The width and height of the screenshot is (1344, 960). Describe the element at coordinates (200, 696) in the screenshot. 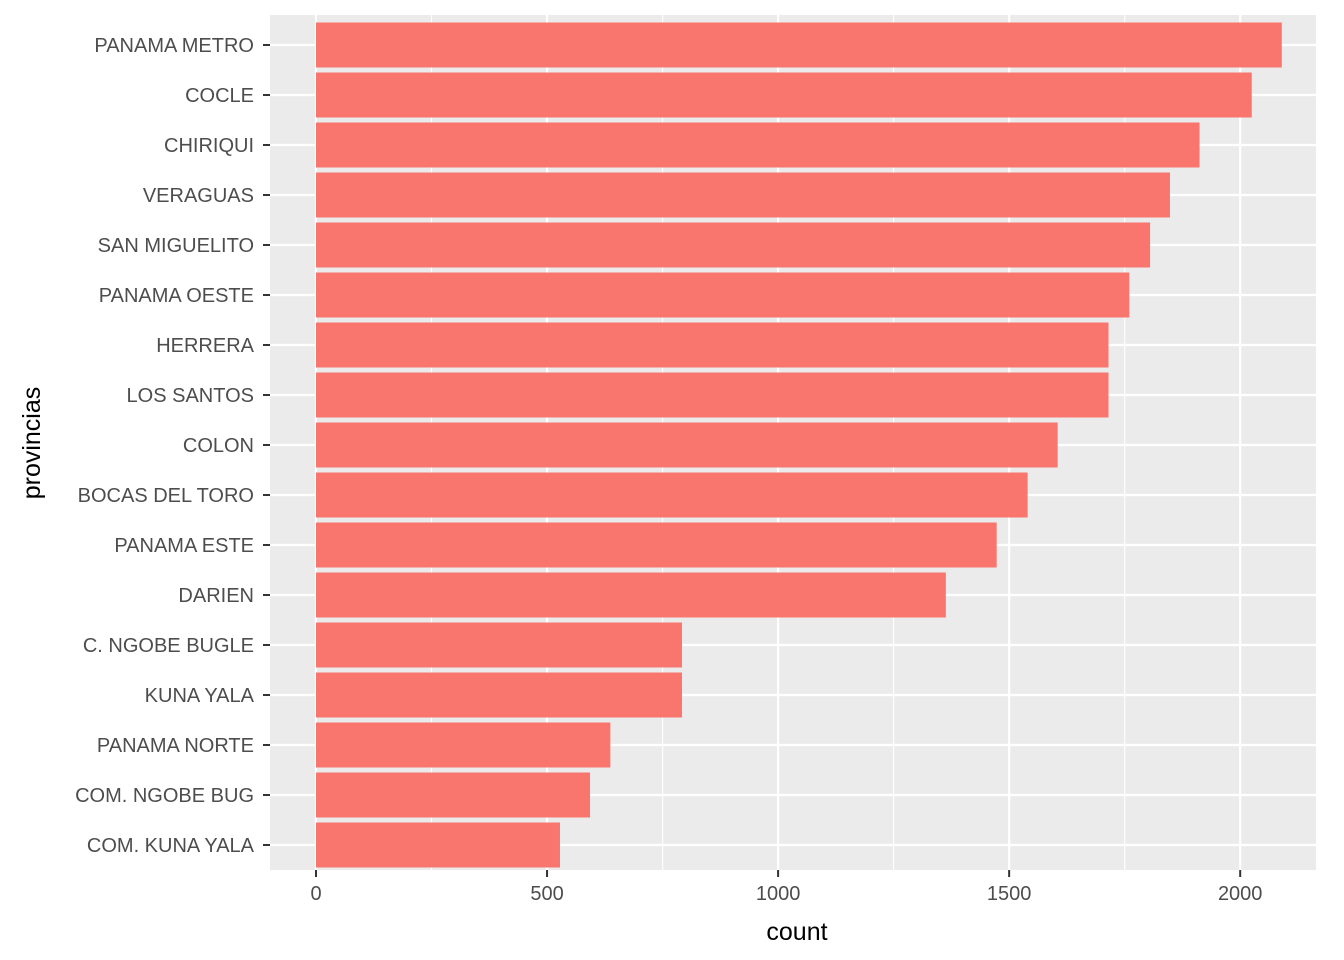

I see `y-tick-label: KUNA YALA` at that location.